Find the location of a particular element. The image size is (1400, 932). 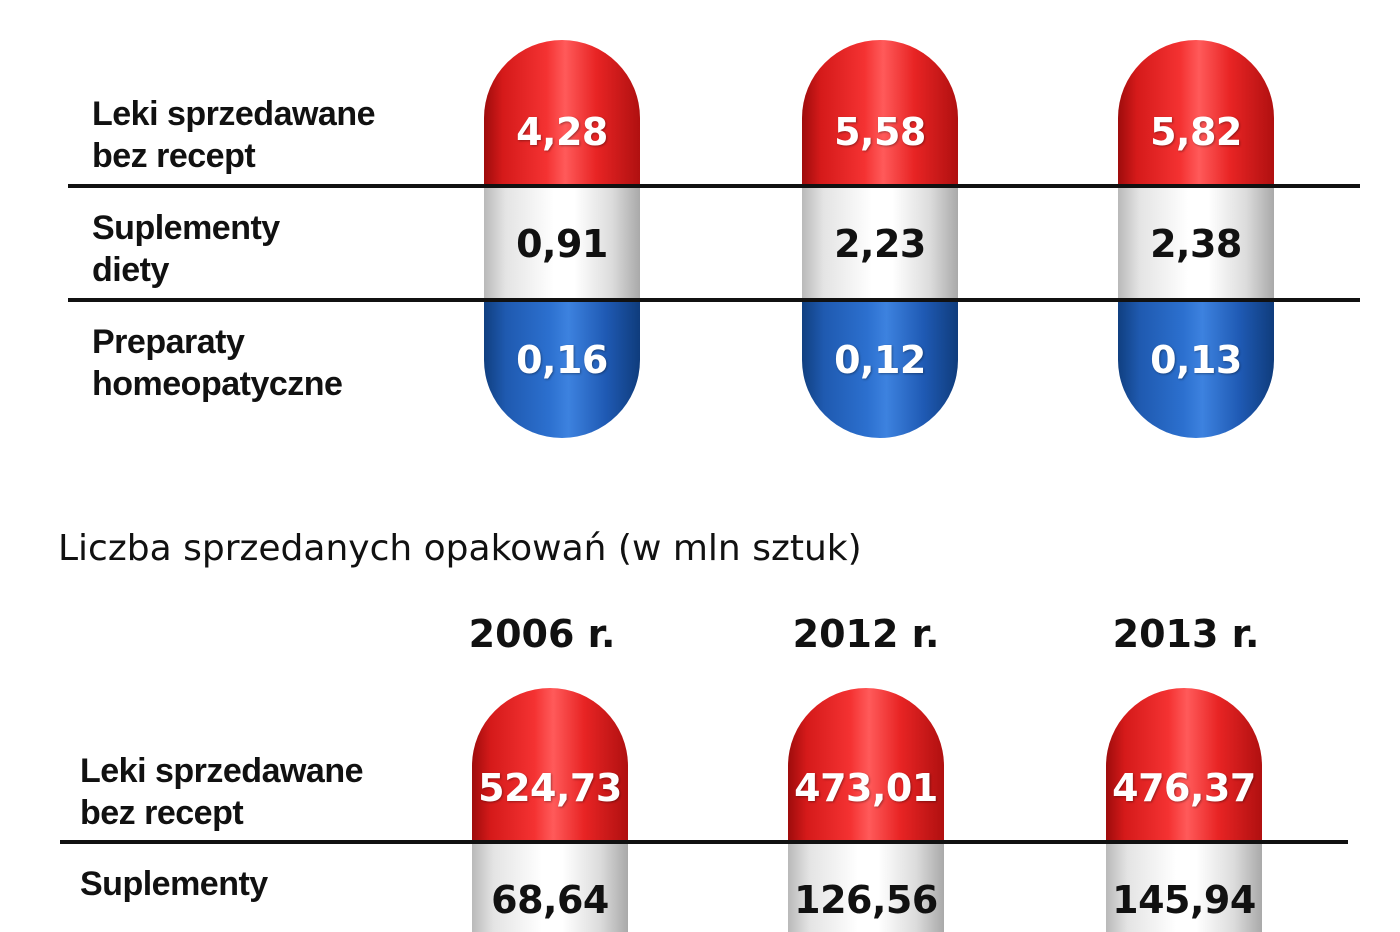

capsule-segment-otc: 4,28 is located at coordinates (562, 113).